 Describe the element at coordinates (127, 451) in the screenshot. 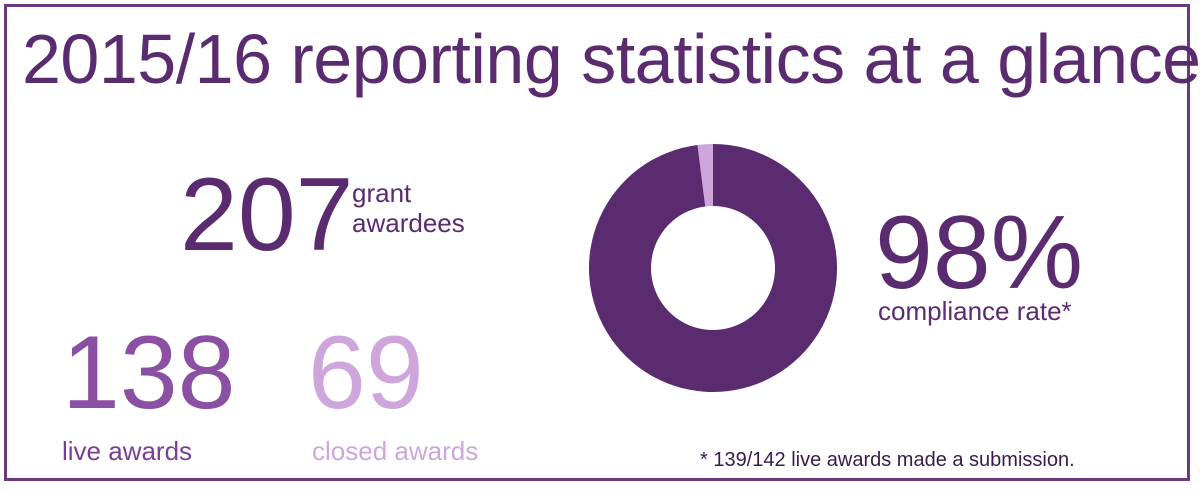

I see `live-awards-label: live awards` at that location.